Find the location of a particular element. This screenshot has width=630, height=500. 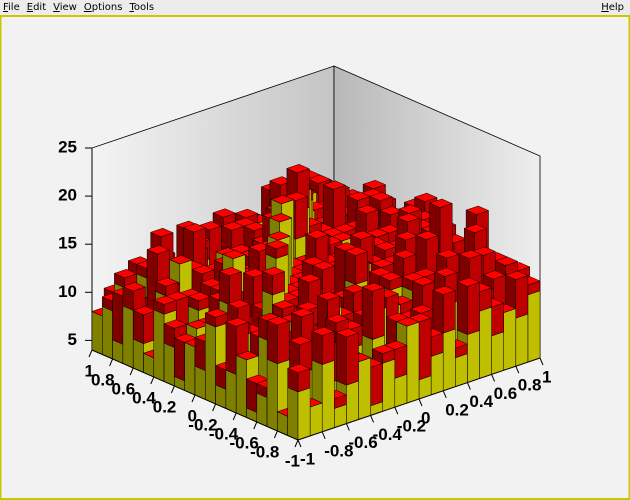

menu-item: Options is located at coordinates (103, 7).